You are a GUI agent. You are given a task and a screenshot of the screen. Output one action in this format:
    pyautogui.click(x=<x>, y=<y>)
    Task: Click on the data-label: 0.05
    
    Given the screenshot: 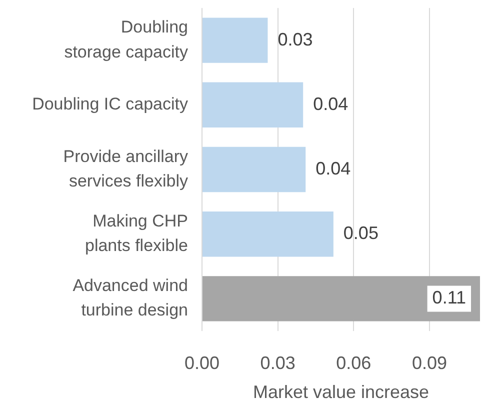 What is the action you would take?
    pyautogui.click(x=360, y=233)
    